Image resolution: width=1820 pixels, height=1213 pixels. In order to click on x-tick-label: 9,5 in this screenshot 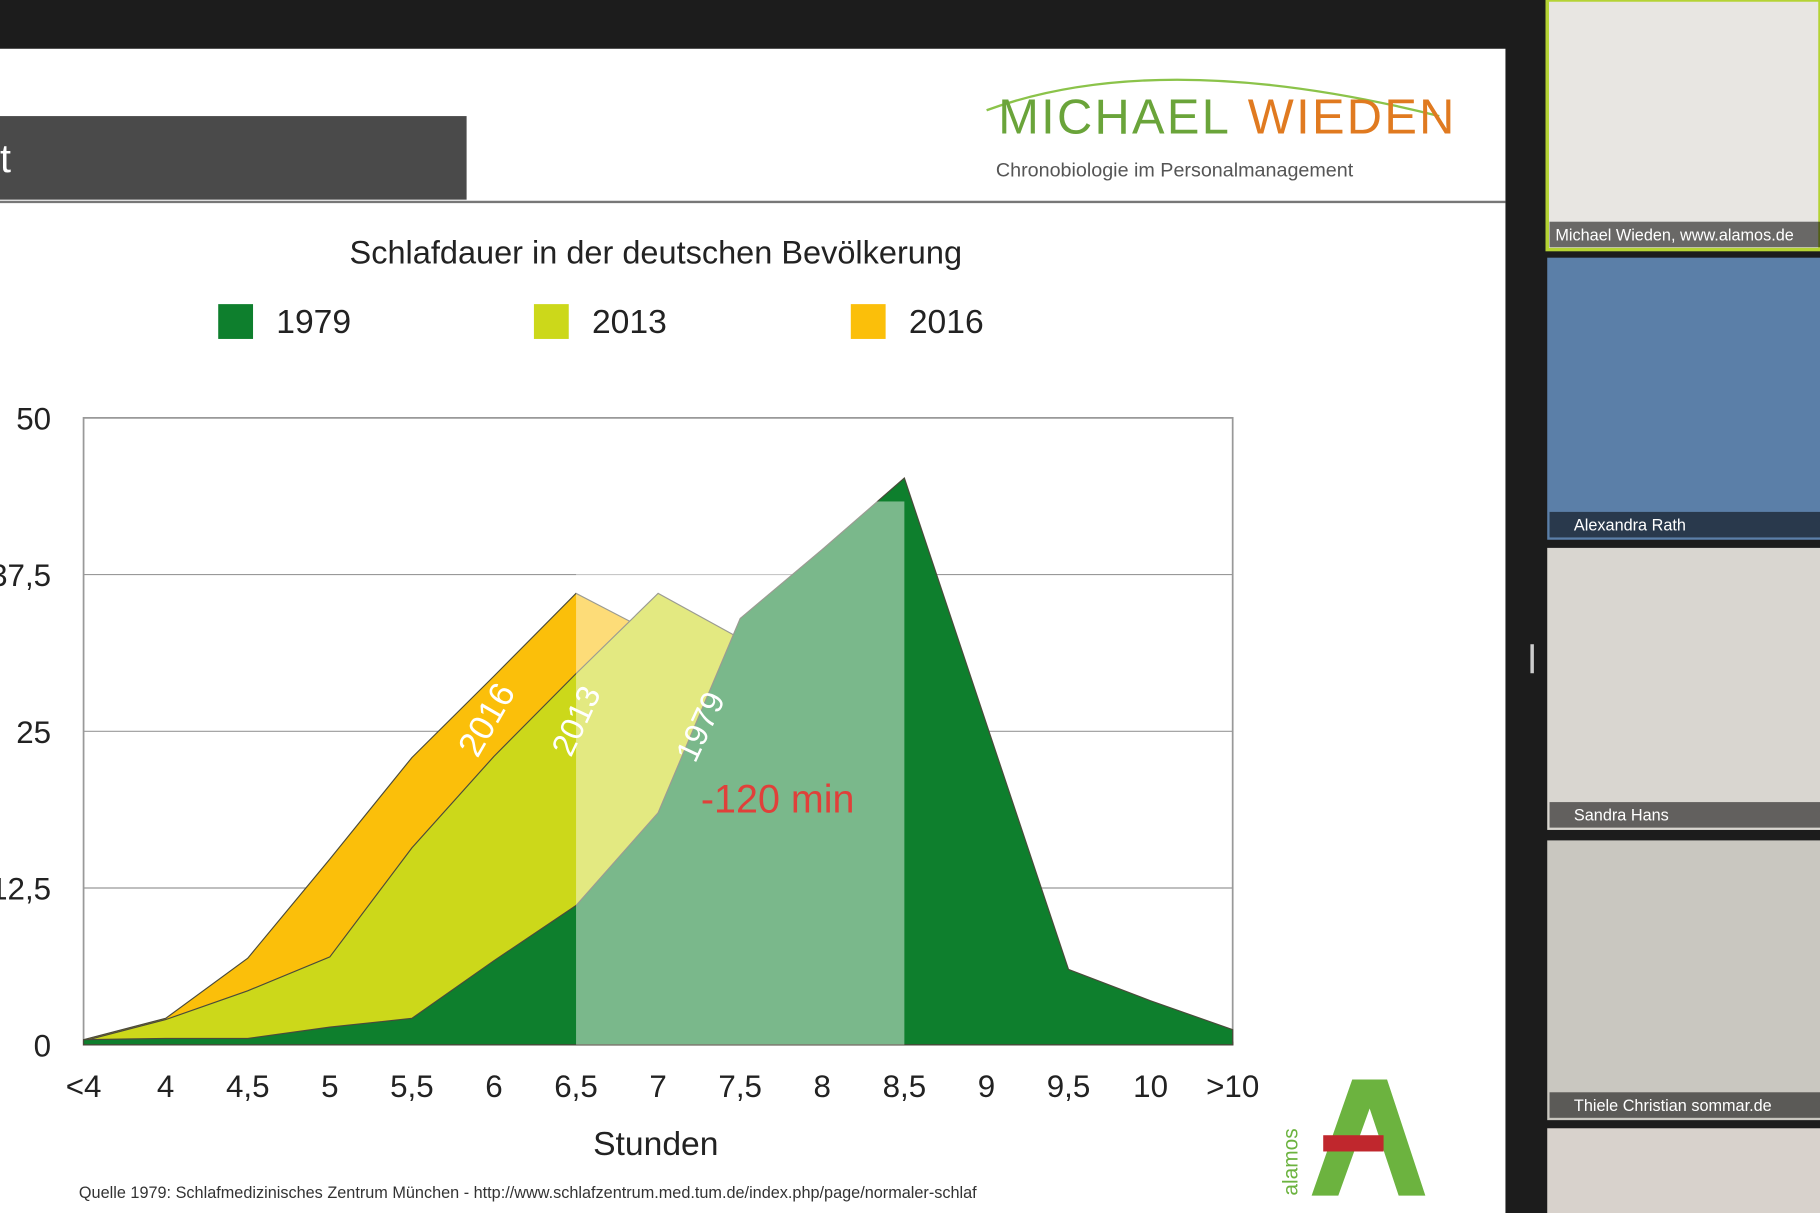, I will do `click(1069, 1086)`.